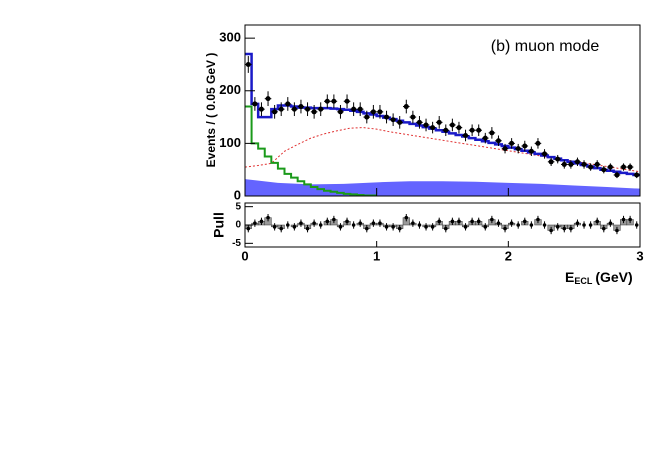 The width and height of the screenshot is (664, 475). Describe the element at coordinates (230, 142) in the screenshot. I see `y-tick-label: 100` at that location.